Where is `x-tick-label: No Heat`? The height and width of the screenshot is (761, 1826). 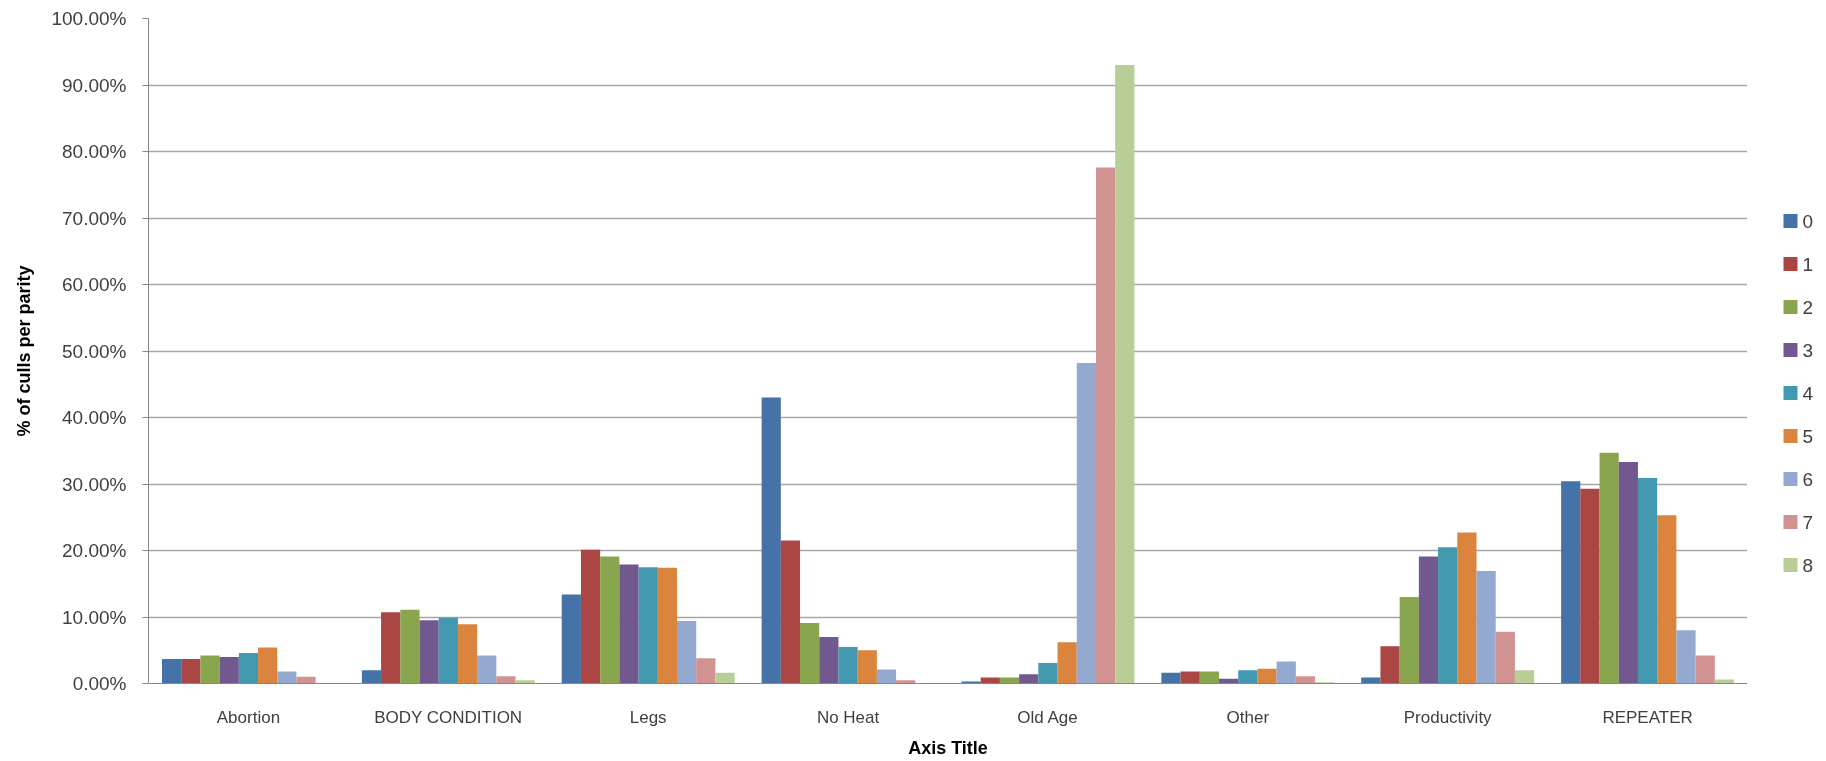
x-tick-label: No Heat is located at coordinates (848, 717).